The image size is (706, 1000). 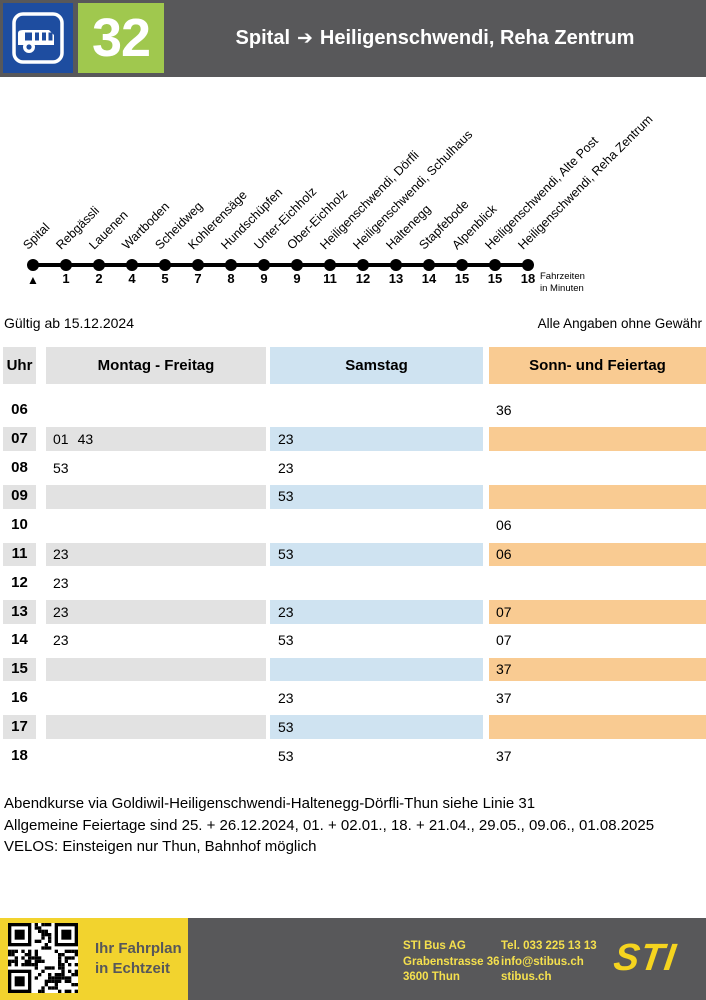 I want to click on route-travel-time: 8, so click(x=231, y=278).